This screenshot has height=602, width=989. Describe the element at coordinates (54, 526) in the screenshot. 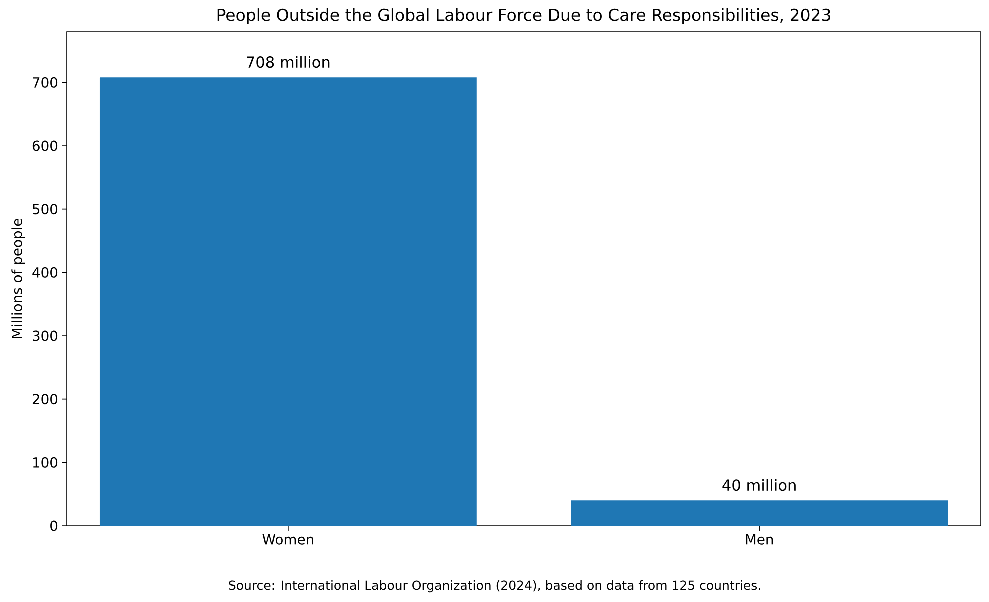

I see `y-tick-label: 0` at that location.